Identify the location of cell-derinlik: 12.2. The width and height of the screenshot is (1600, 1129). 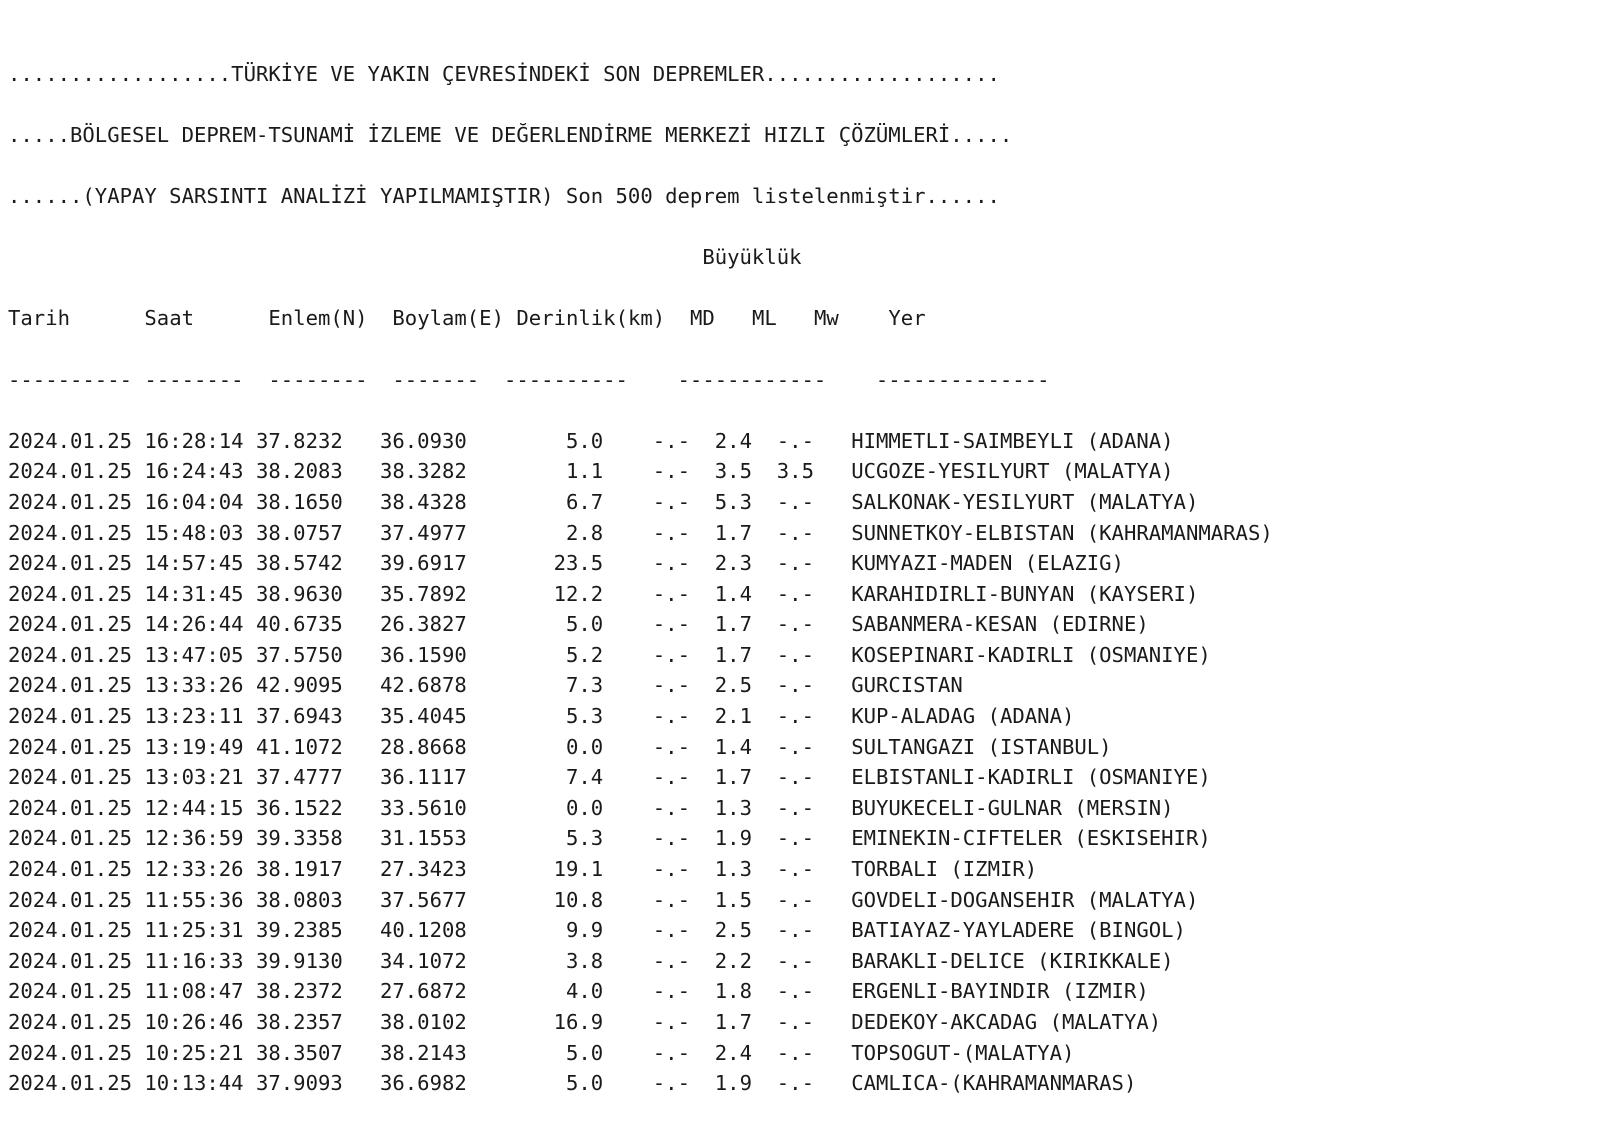
(566, 593).